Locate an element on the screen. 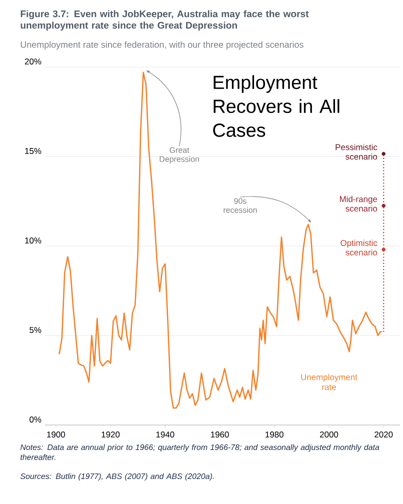  text: Unemployment rate is located at coordinates (329, 382).